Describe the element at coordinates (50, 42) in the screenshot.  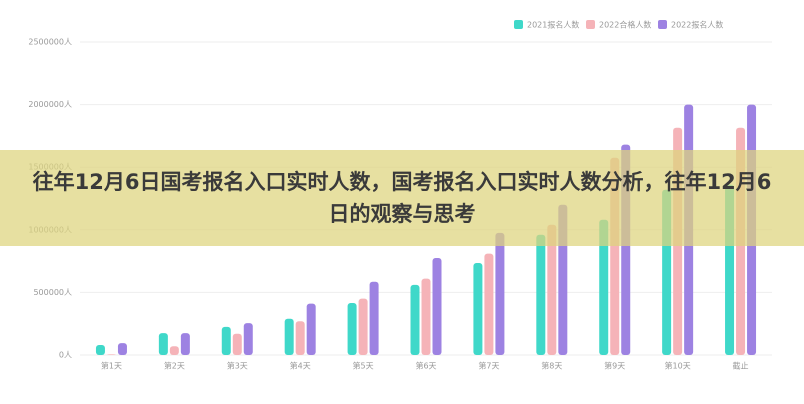
I see `y-tick-label: 2500000人` at that location.